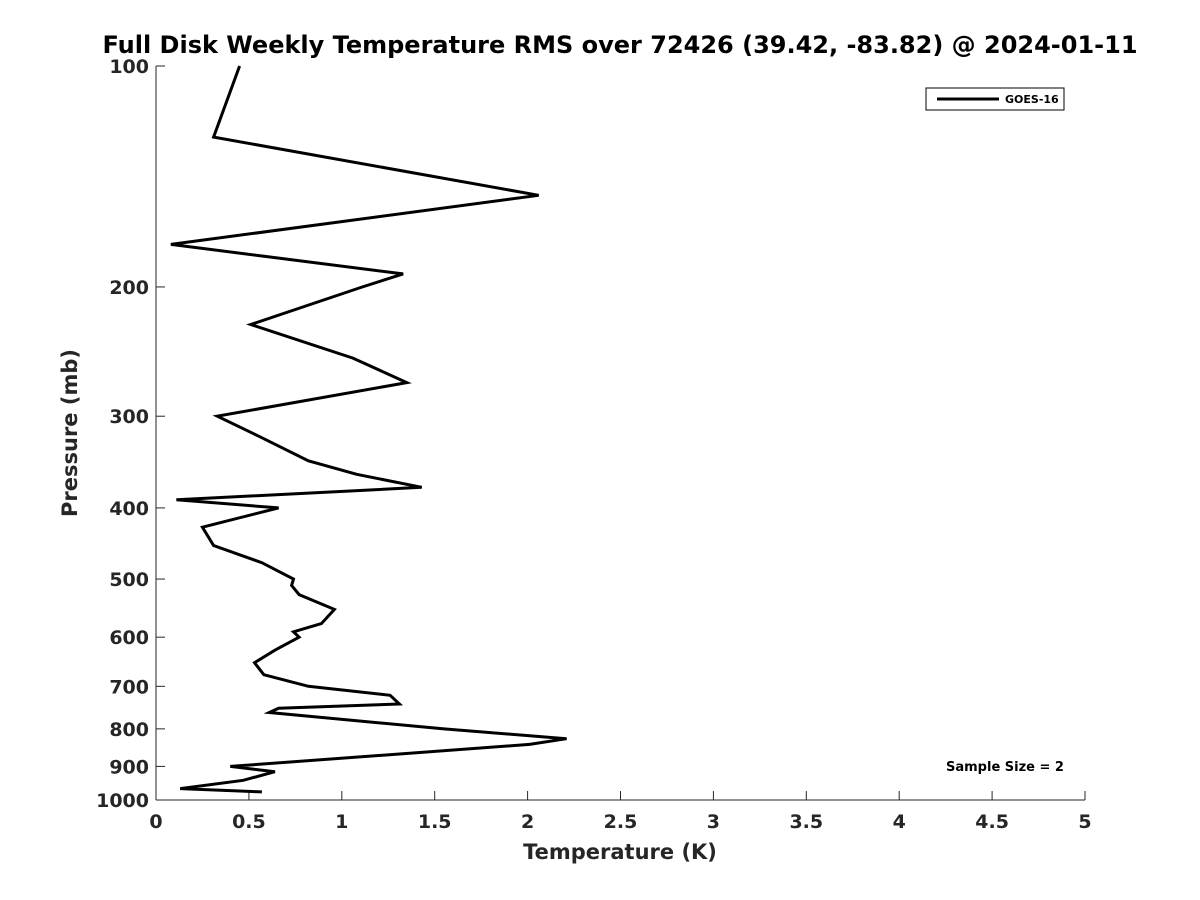 Image resolution: width=1200 pixels, height=900 pixels. What do you see at coordinates (129, 687) in the screenshot?
I see `y-tick-label: 700` at bounding box center [129, 687].